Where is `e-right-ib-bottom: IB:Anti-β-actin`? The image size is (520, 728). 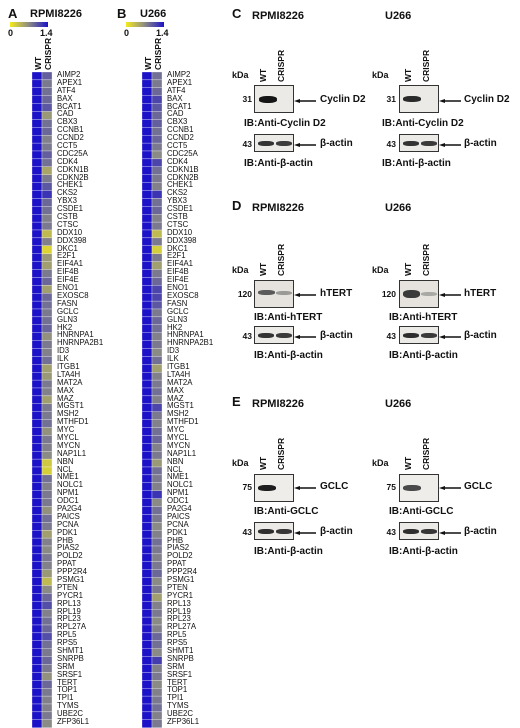 e-right-ib-bottom: IB:Anti-β-actin is located at coordinates (423, 551).